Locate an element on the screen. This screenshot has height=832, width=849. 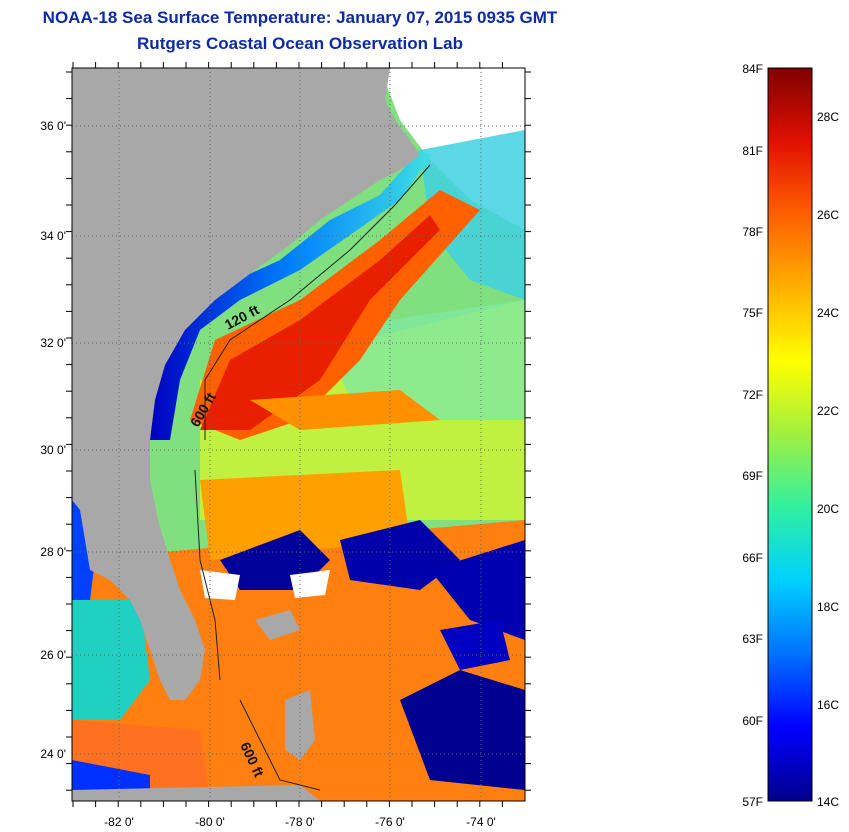
gulf-stream-hot is located at coordinates (320, 322).